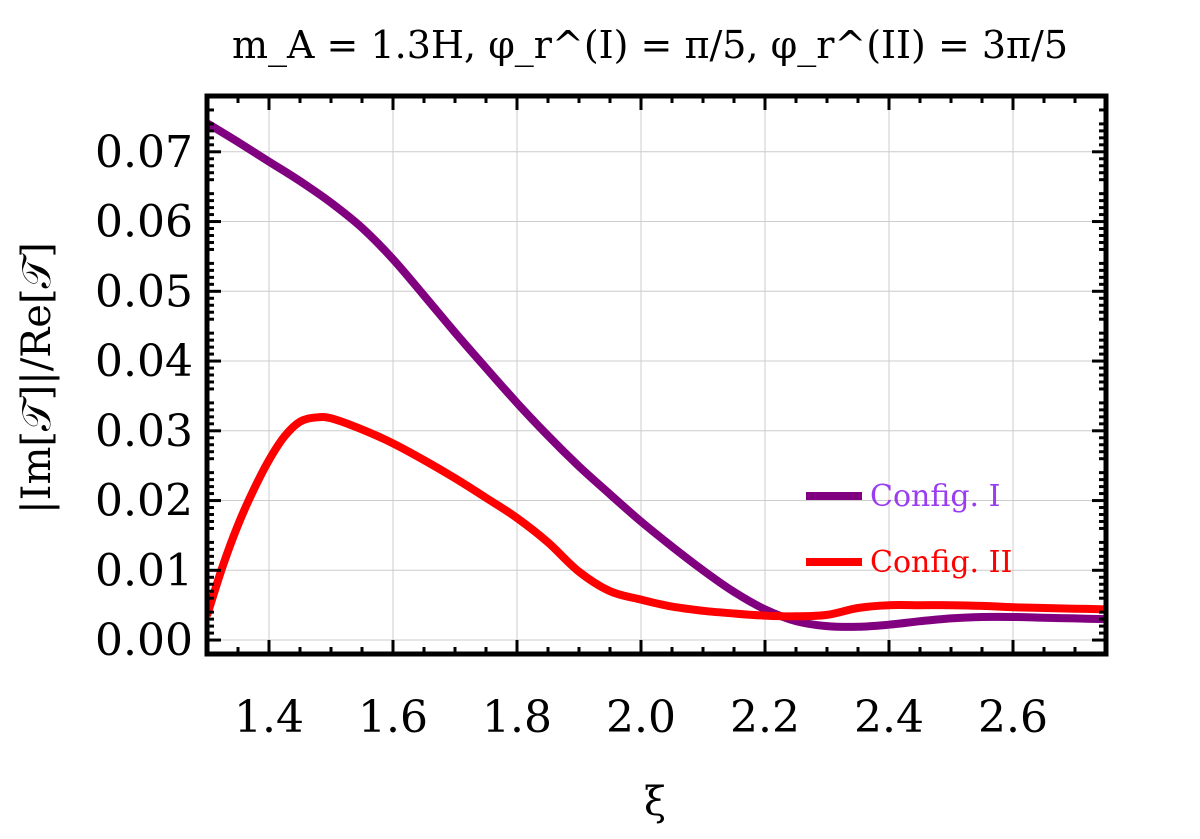  I want to click on y-tick-label: 0.06, so click(144, 222).